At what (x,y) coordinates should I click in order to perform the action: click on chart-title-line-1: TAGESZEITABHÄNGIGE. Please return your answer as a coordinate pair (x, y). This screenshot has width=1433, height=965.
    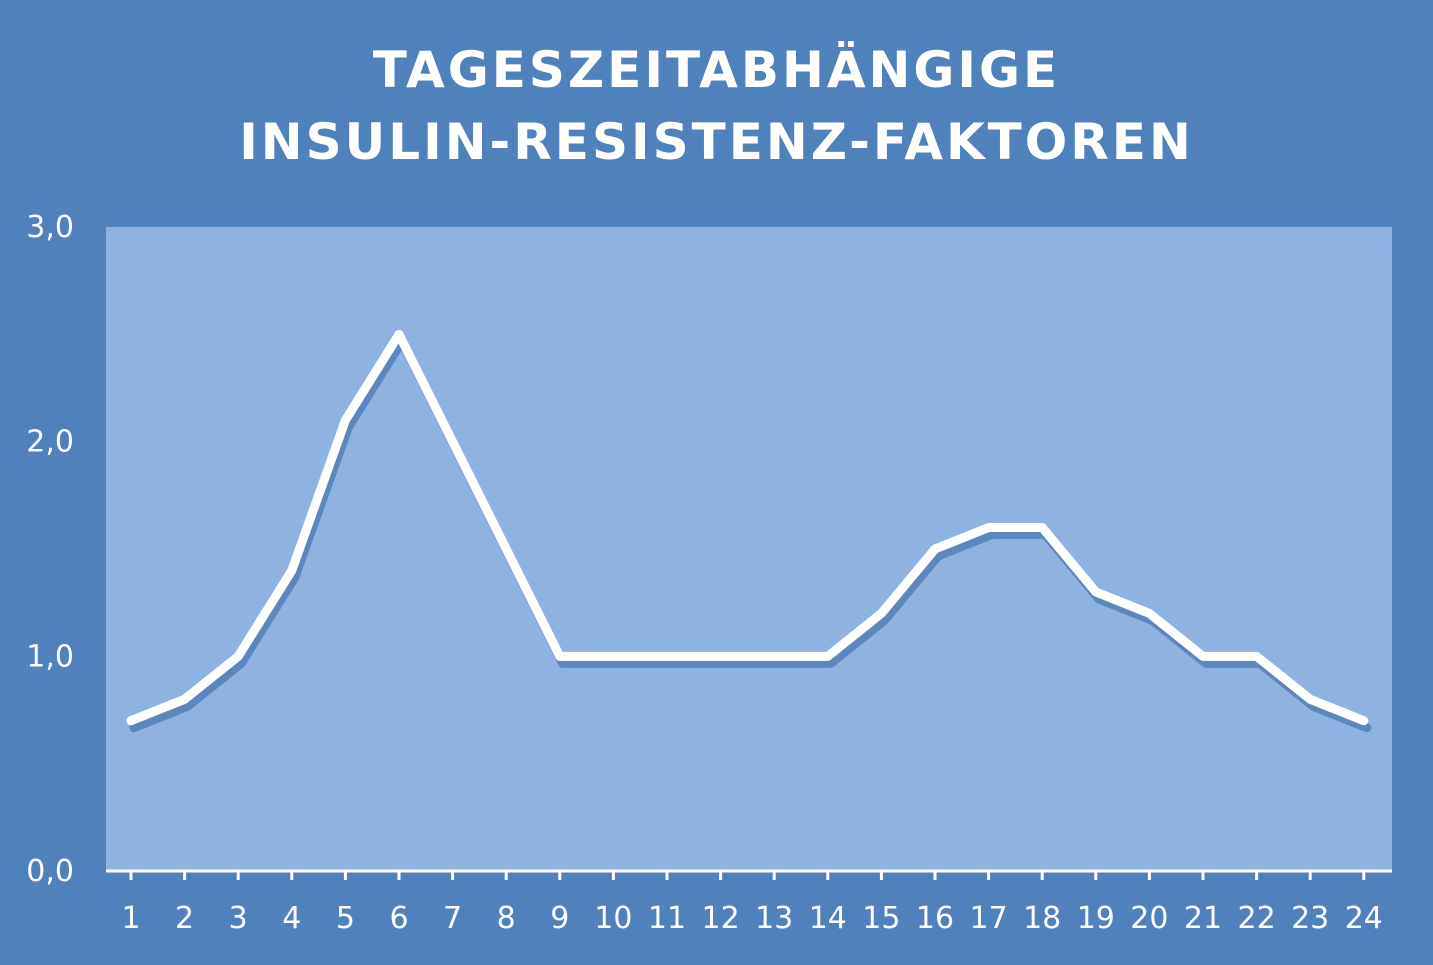
    Looking at the image, I should click on (716, 70).